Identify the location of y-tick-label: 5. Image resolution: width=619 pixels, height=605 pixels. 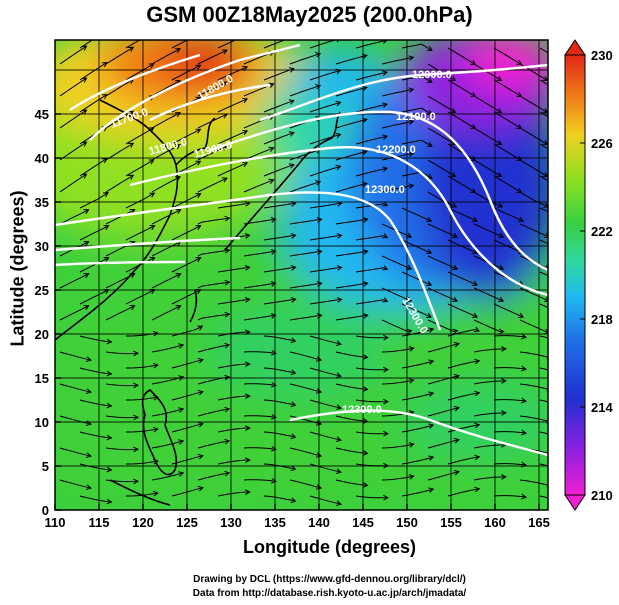
(45, 466).